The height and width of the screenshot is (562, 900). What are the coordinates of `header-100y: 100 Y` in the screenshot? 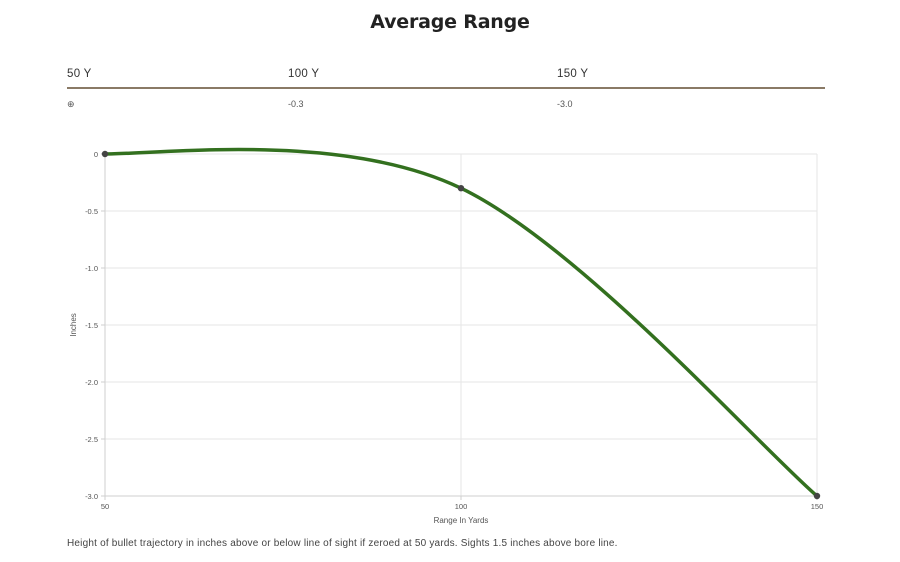 It's located at (304, 74).